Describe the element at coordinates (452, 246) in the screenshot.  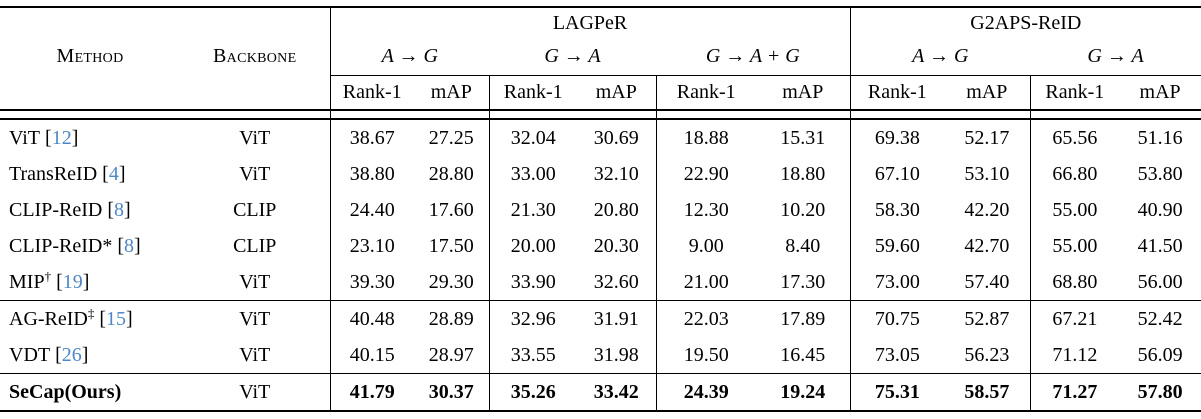
I see `value-cell: 17.50` at that location.